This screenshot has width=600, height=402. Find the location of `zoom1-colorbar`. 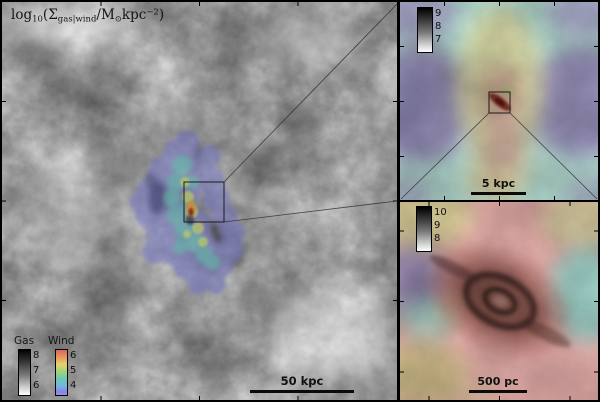

zoom1-colorbar is located at coordinates (425, 30).